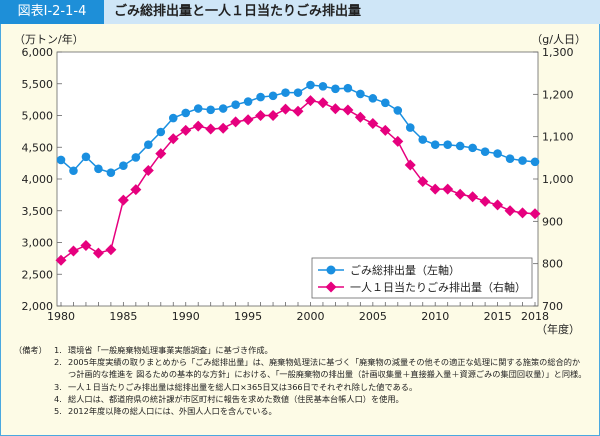 This screenshot has height=436, width=600. What do you see at coordinates (61, 316) in the screenshot?
I see `x-tick-label: 1980` at bounding box center [61, 316].